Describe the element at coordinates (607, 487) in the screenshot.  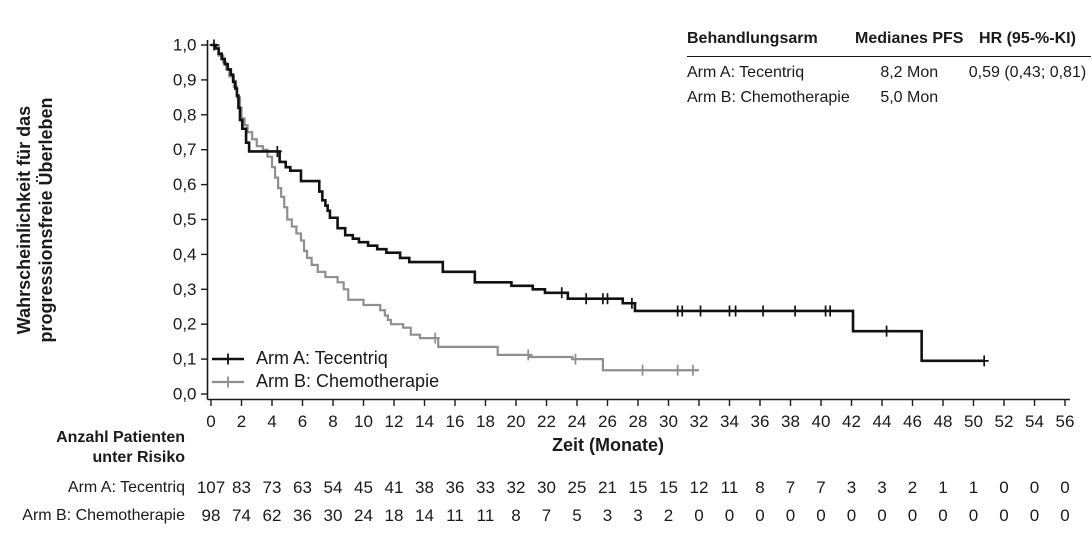
I see `risk-count: 21` at that location.